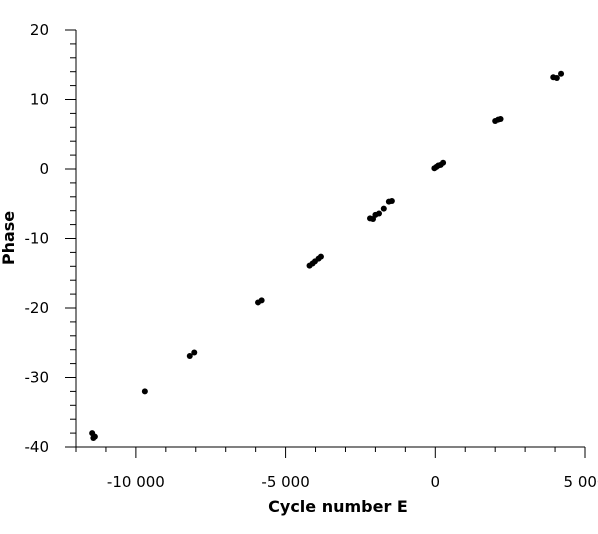 The width and height of the screenshot is (598, 534). Describe the element at coordinates (44, 169) in the screenshot. I see `y-tick-label: 0` at that location.